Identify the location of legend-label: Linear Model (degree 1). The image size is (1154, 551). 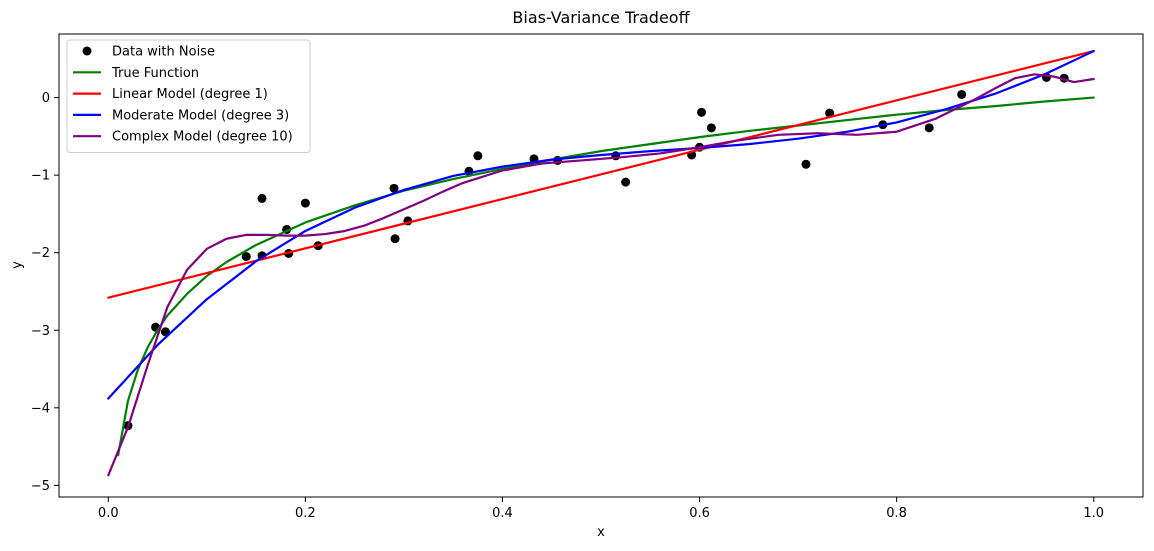
(190, 94).